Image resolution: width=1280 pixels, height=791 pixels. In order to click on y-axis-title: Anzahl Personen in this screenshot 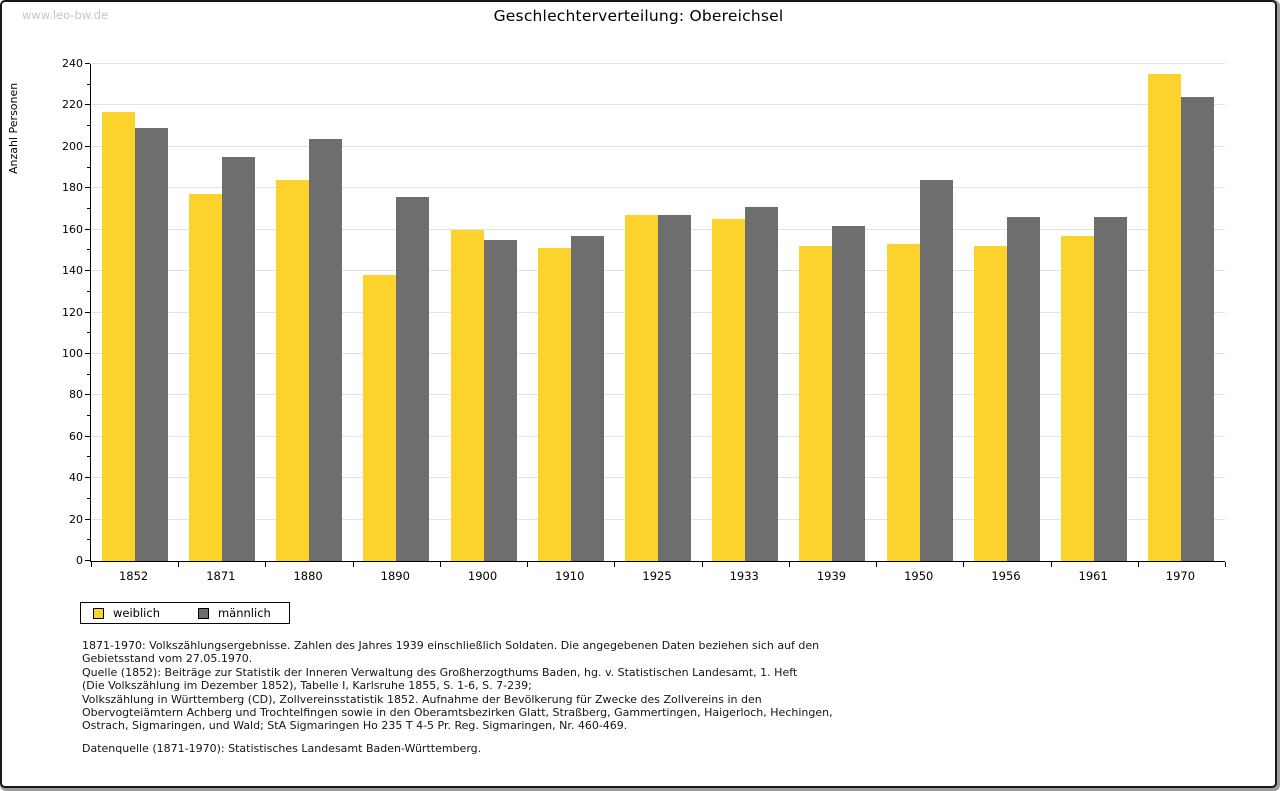, I will do `click(13, 128)`.